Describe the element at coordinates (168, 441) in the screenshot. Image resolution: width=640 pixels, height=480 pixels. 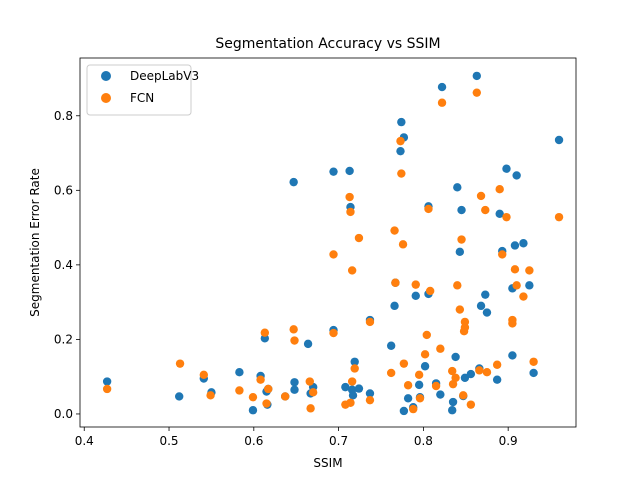
I see `x-tick-label-1: 0.5` at that location.